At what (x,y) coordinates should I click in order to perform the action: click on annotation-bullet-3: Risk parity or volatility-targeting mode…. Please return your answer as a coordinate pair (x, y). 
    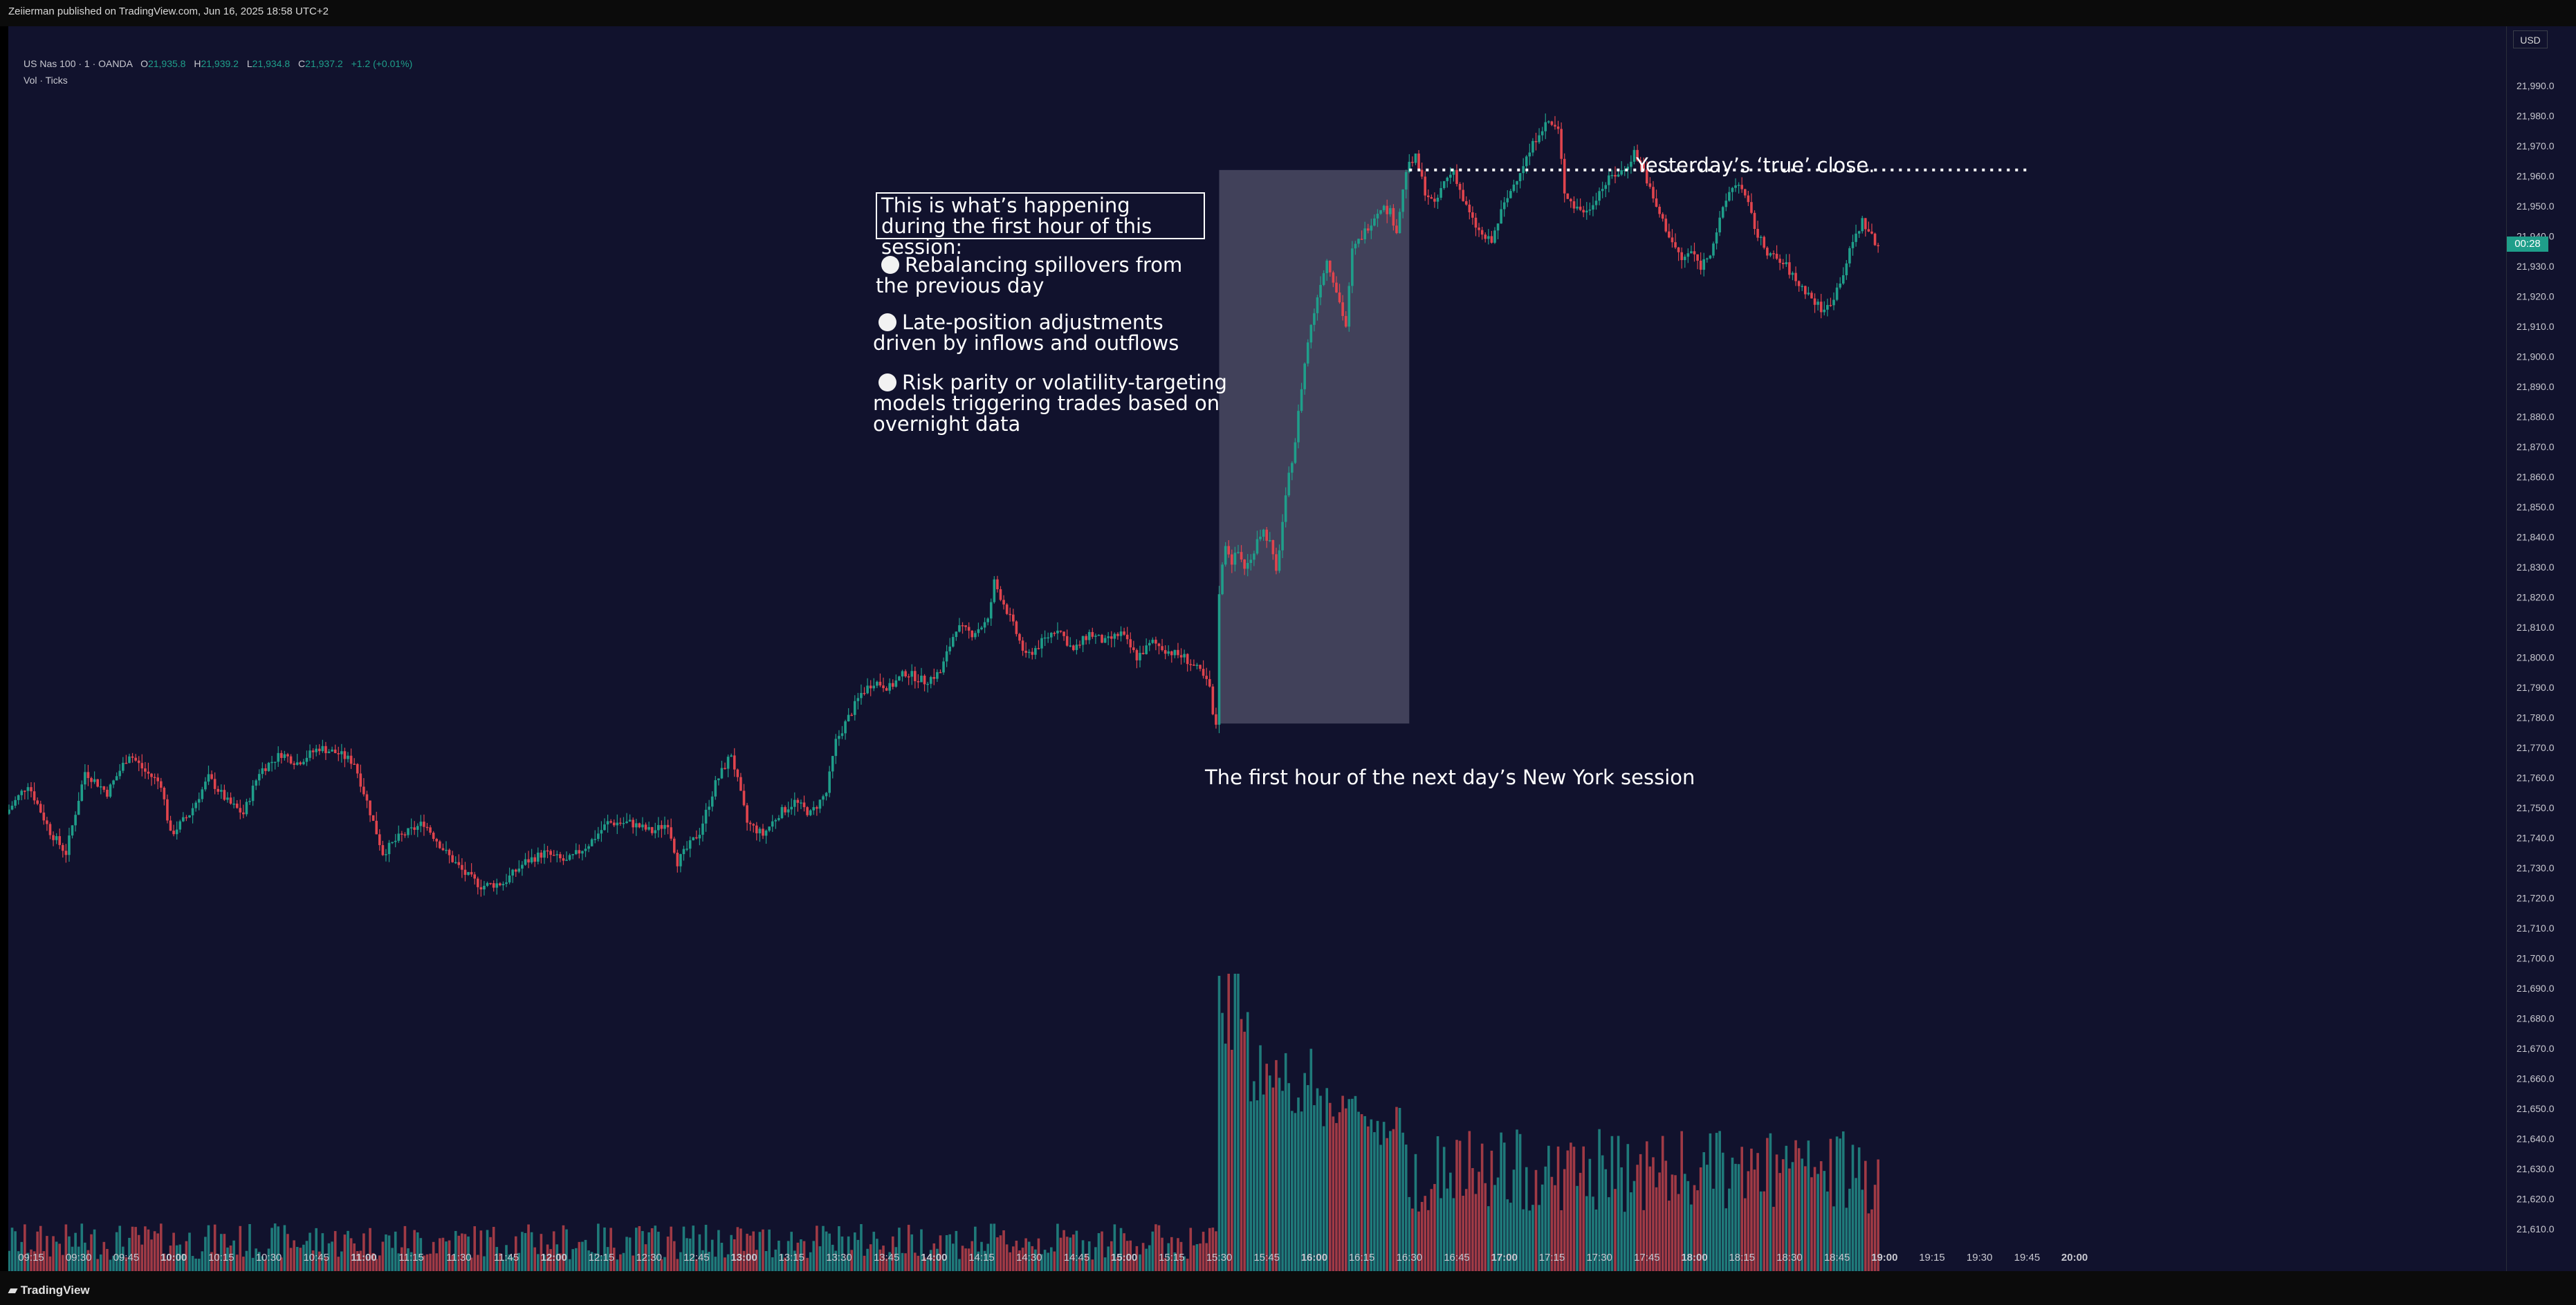
    Looking at the image, I should click on (1053, 403).